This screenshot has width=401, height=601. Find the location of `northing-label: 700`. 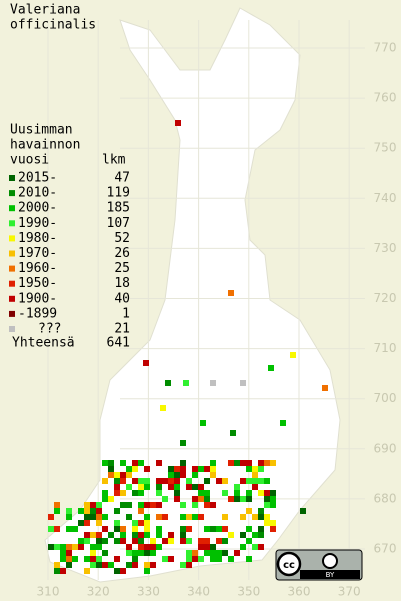

northing-label: 700 is located at coordinates (385, 398).